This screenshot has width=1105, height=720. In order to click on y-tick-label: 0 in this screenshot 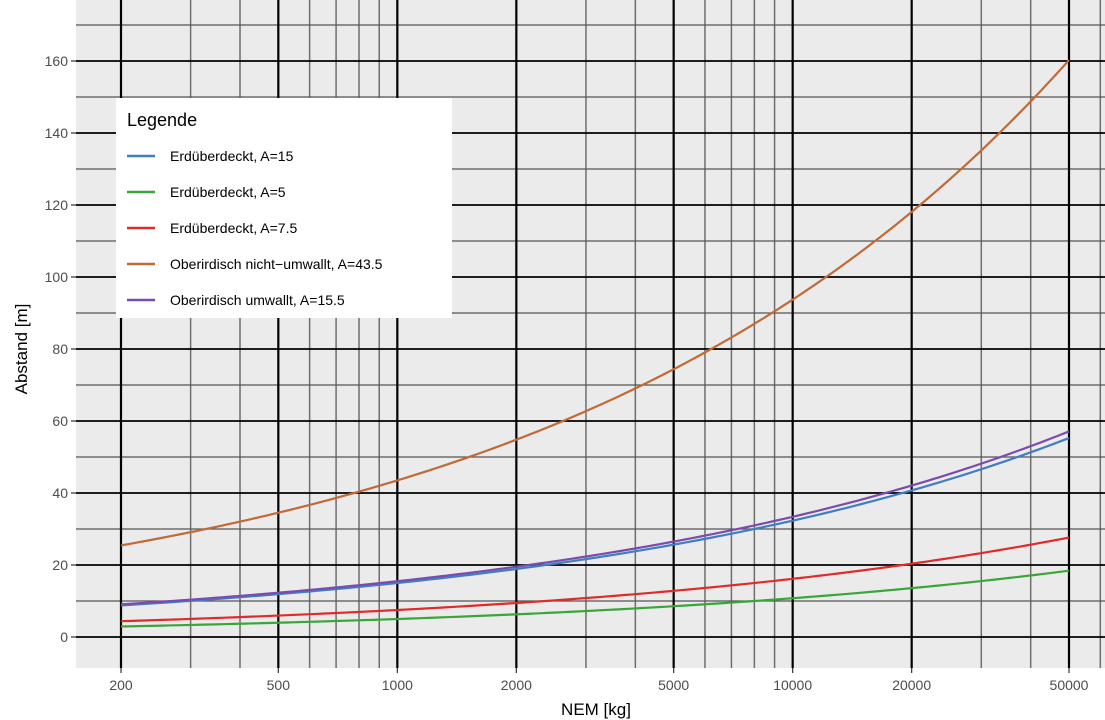, I will do `click(64, 637)`.